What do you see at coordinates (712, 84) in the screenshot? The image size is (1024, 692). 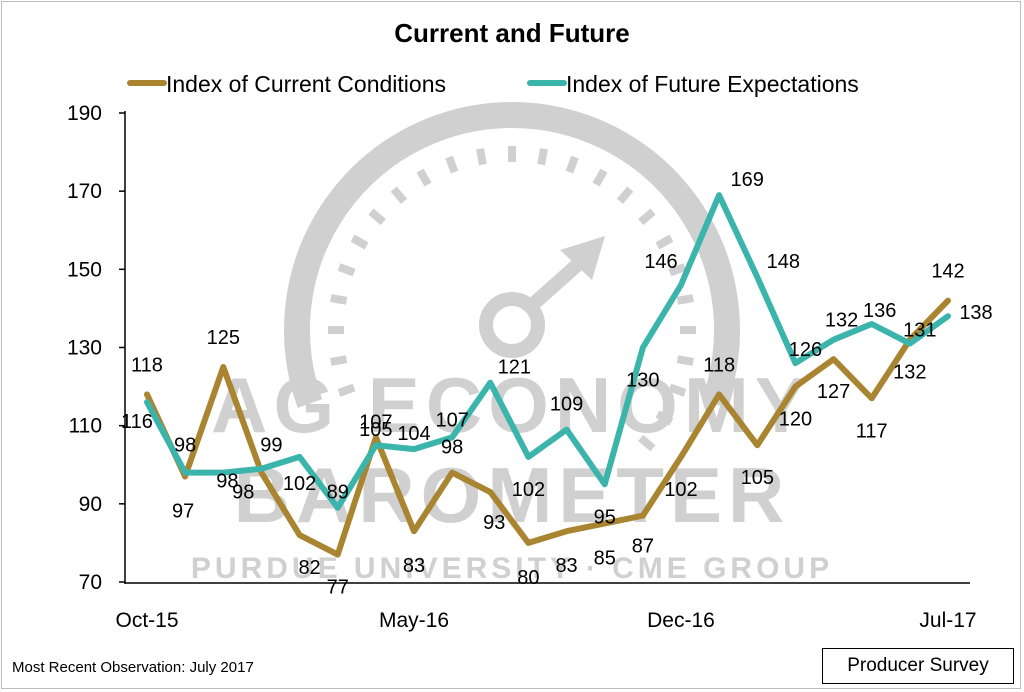 I see `legend-label: Index of Future Expectations` at bounding box center [712, 84].